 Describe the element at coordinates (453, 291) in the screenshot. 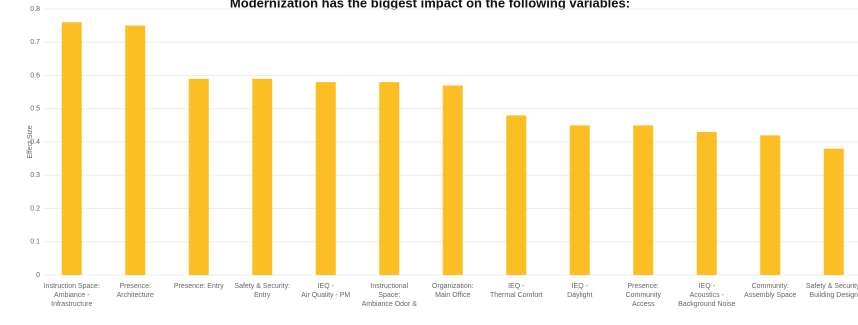

I see `x-tick-label: Organization: Main Office` at that location.